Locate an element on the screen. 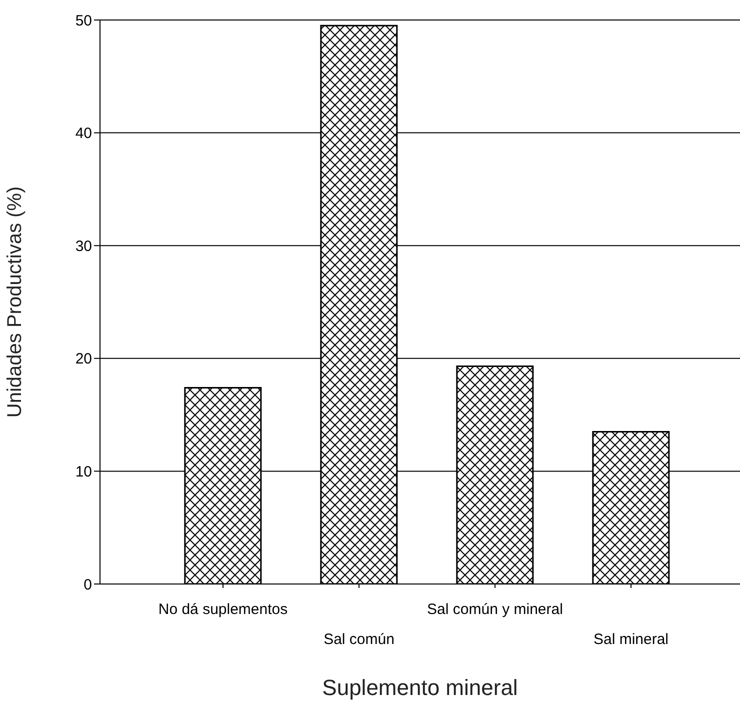 Image resolution: width=740 pixels, height=725 pixels. x-tick-label: Sal común y mineral is located at coordinates (495, 609).